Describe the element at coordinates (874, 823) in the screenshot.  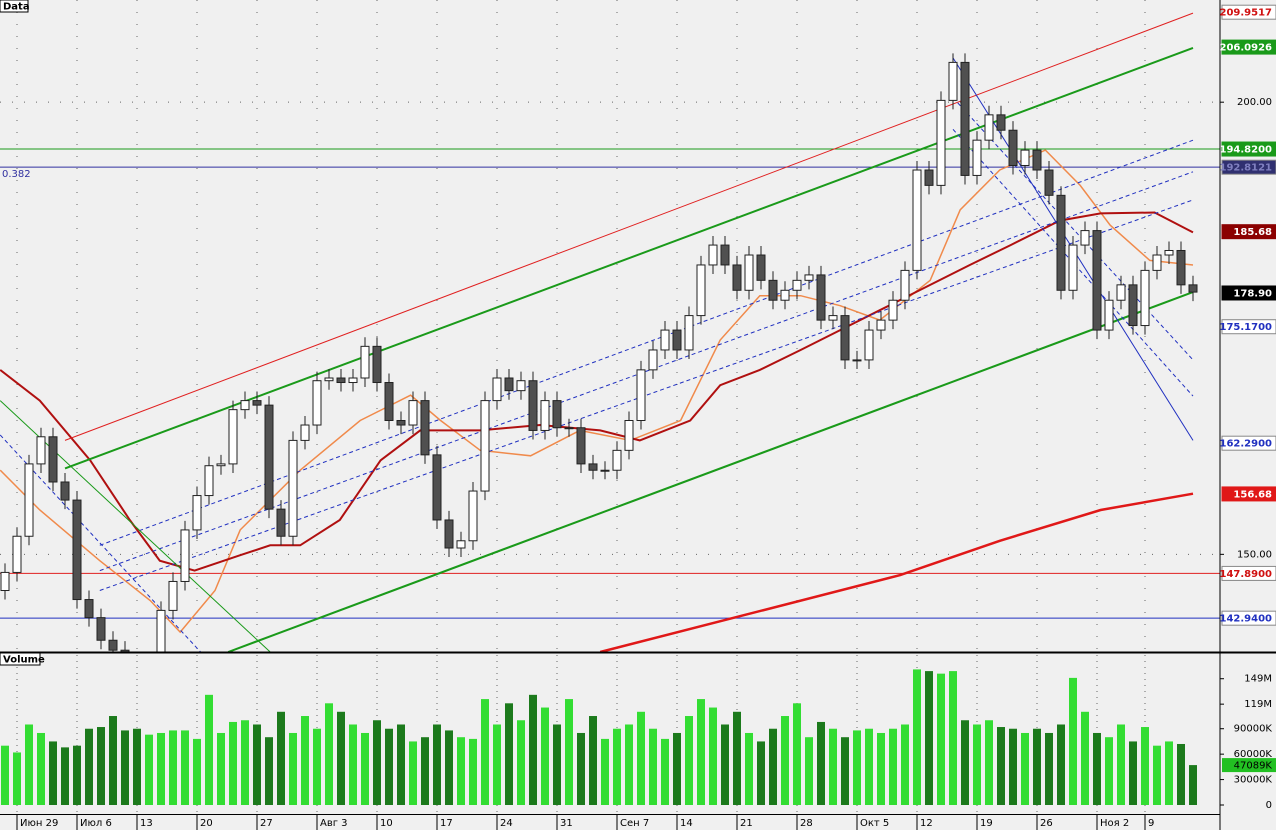
I see `x-tick-label: Окт 5` at that location.